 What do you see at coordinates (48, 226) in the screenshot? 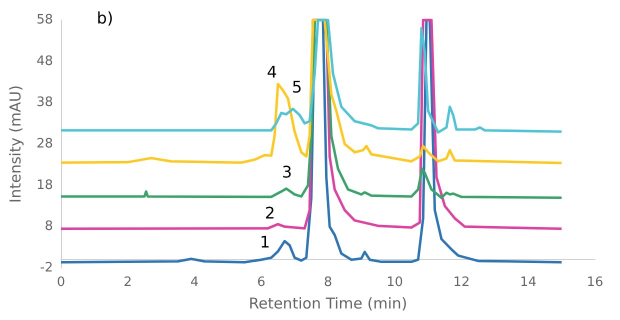
I see `y-tick-label: 8` at bounding box center [48, 226].